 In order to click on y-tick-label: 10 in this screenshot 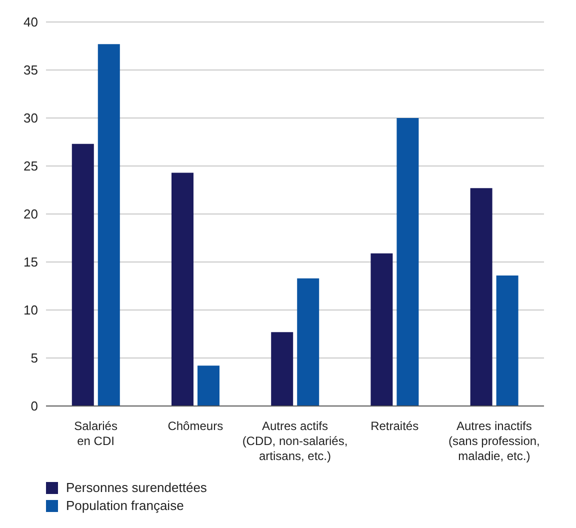, I will do `click(31, 310)`.